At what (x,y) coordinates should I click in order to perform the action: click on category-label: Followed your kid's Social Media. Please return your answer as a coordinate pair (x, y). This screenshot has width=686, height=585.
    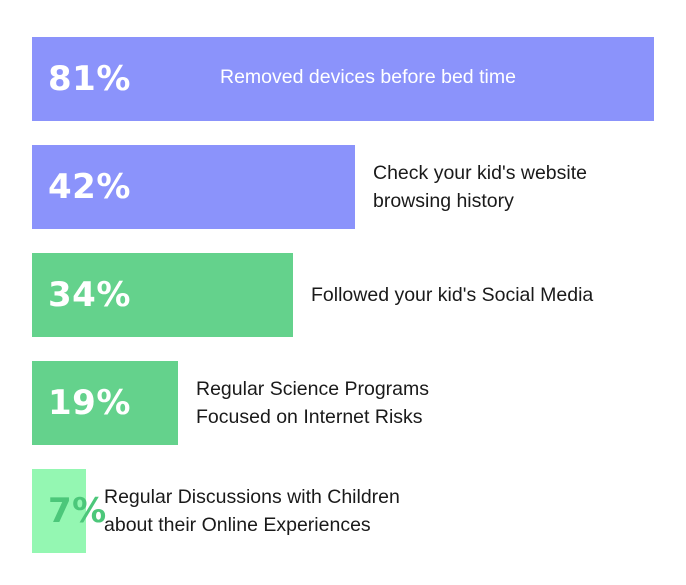
    Looking at the image, I should click on (452, 295).